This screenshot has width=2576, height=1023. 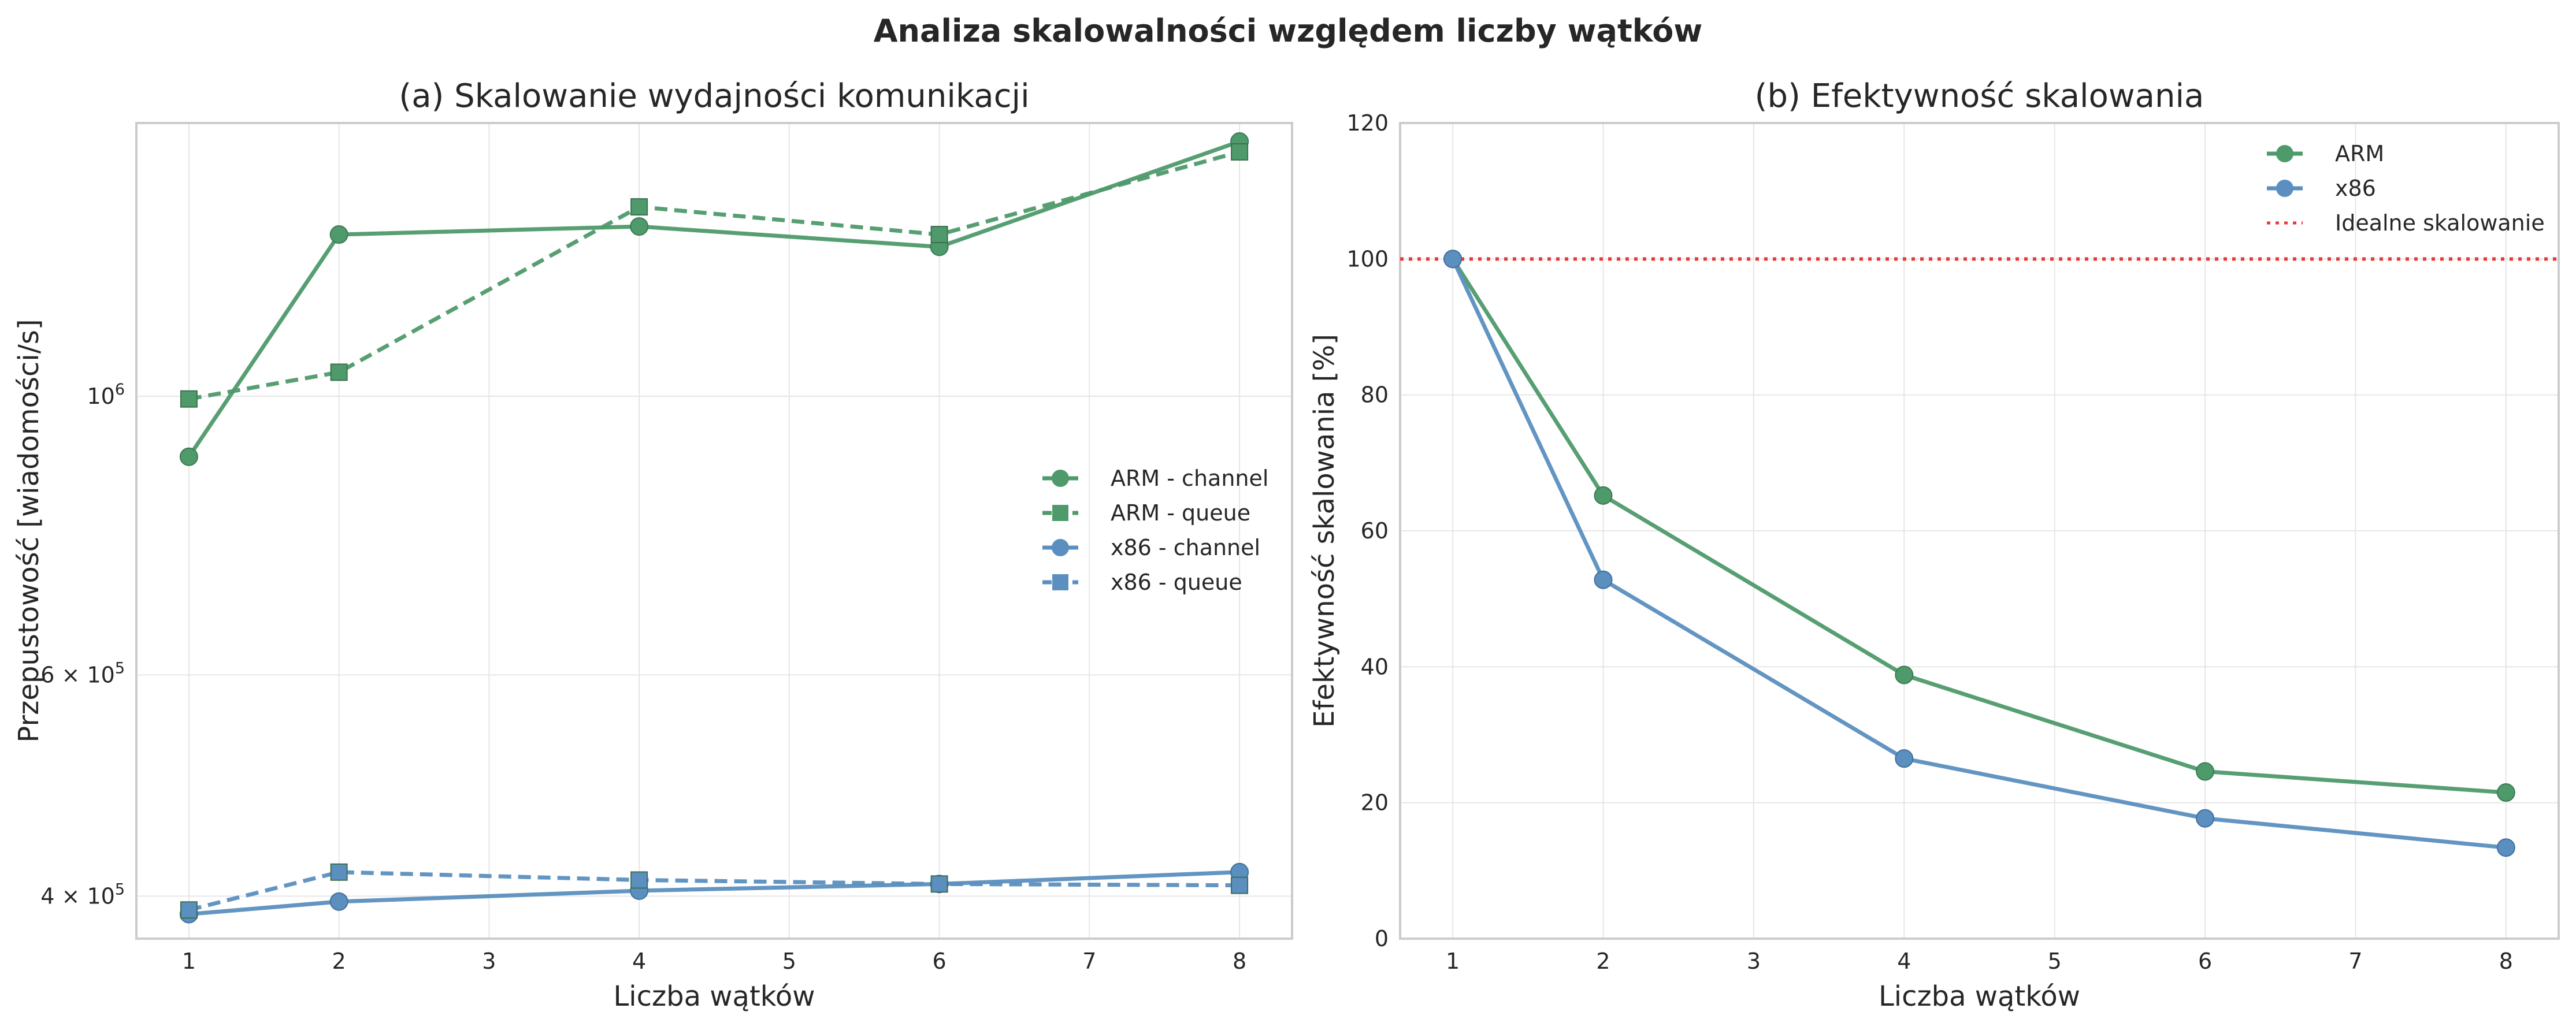 I want to click on legend-label: ARM - queue, so click(x=1181, y=513).